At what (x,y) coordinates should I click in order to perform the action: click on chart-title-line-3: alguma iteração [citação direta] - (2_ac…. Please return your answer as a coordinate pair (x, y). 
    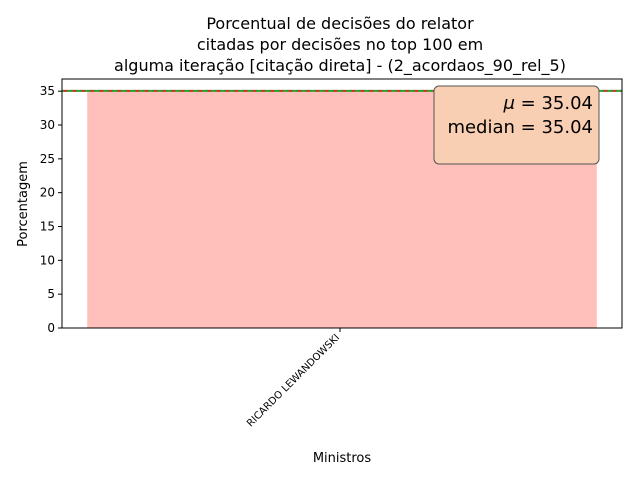
    Looking at the image, I should click on (340, 66).